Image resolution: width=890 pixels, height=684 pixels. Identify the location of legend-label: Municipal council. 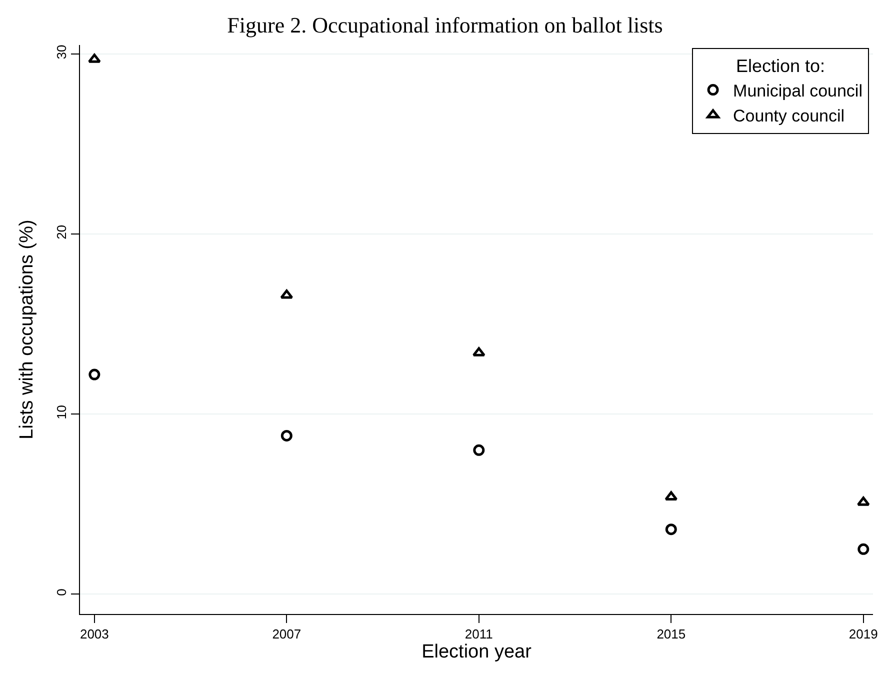
(797, 90).